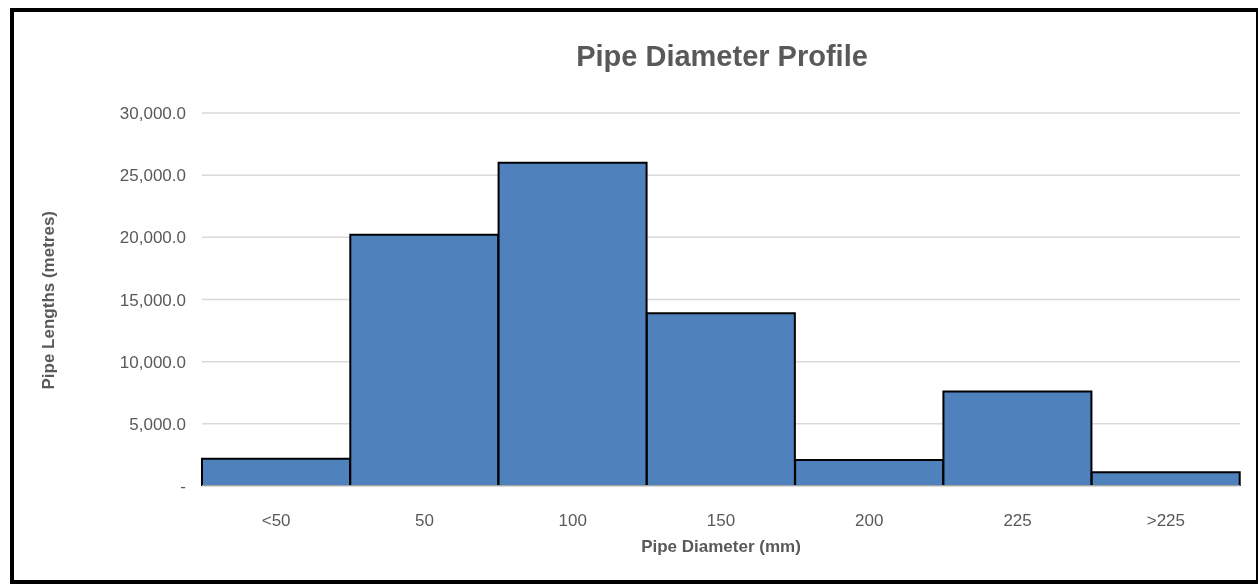 The width and height of the screenshot is (1258, 584). I want to click on x-tick-label: 200, so click(869, 521).